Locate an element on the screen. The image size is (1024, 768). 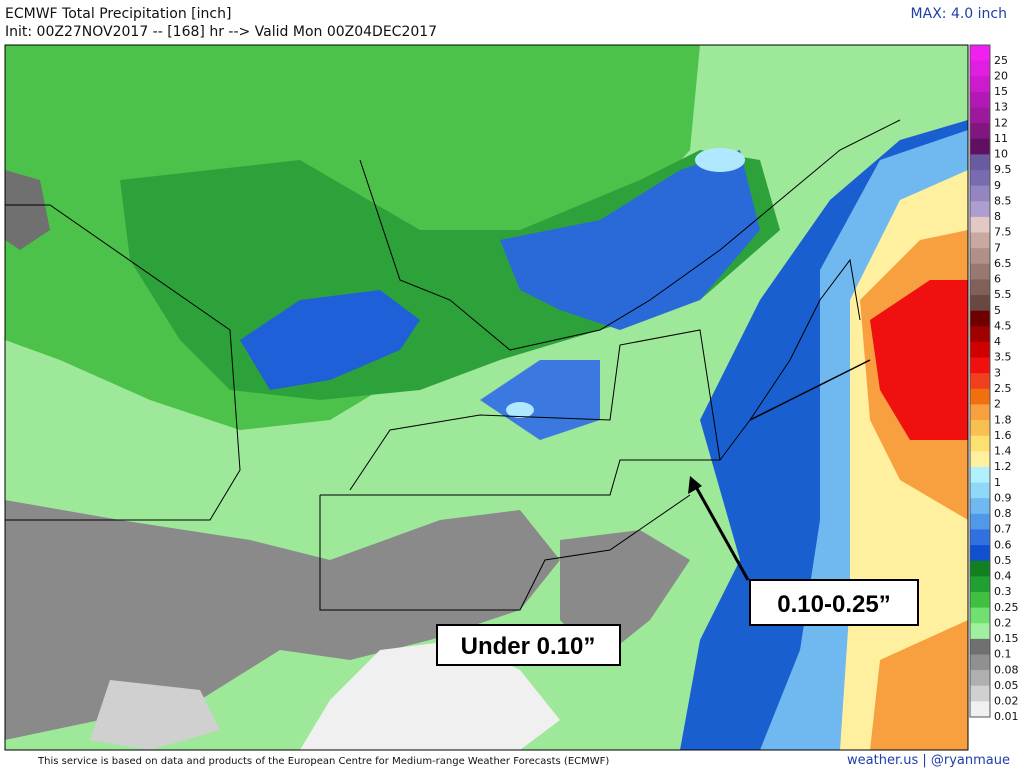
legend-label: 2.5 is located at coordinates (1003, 388).